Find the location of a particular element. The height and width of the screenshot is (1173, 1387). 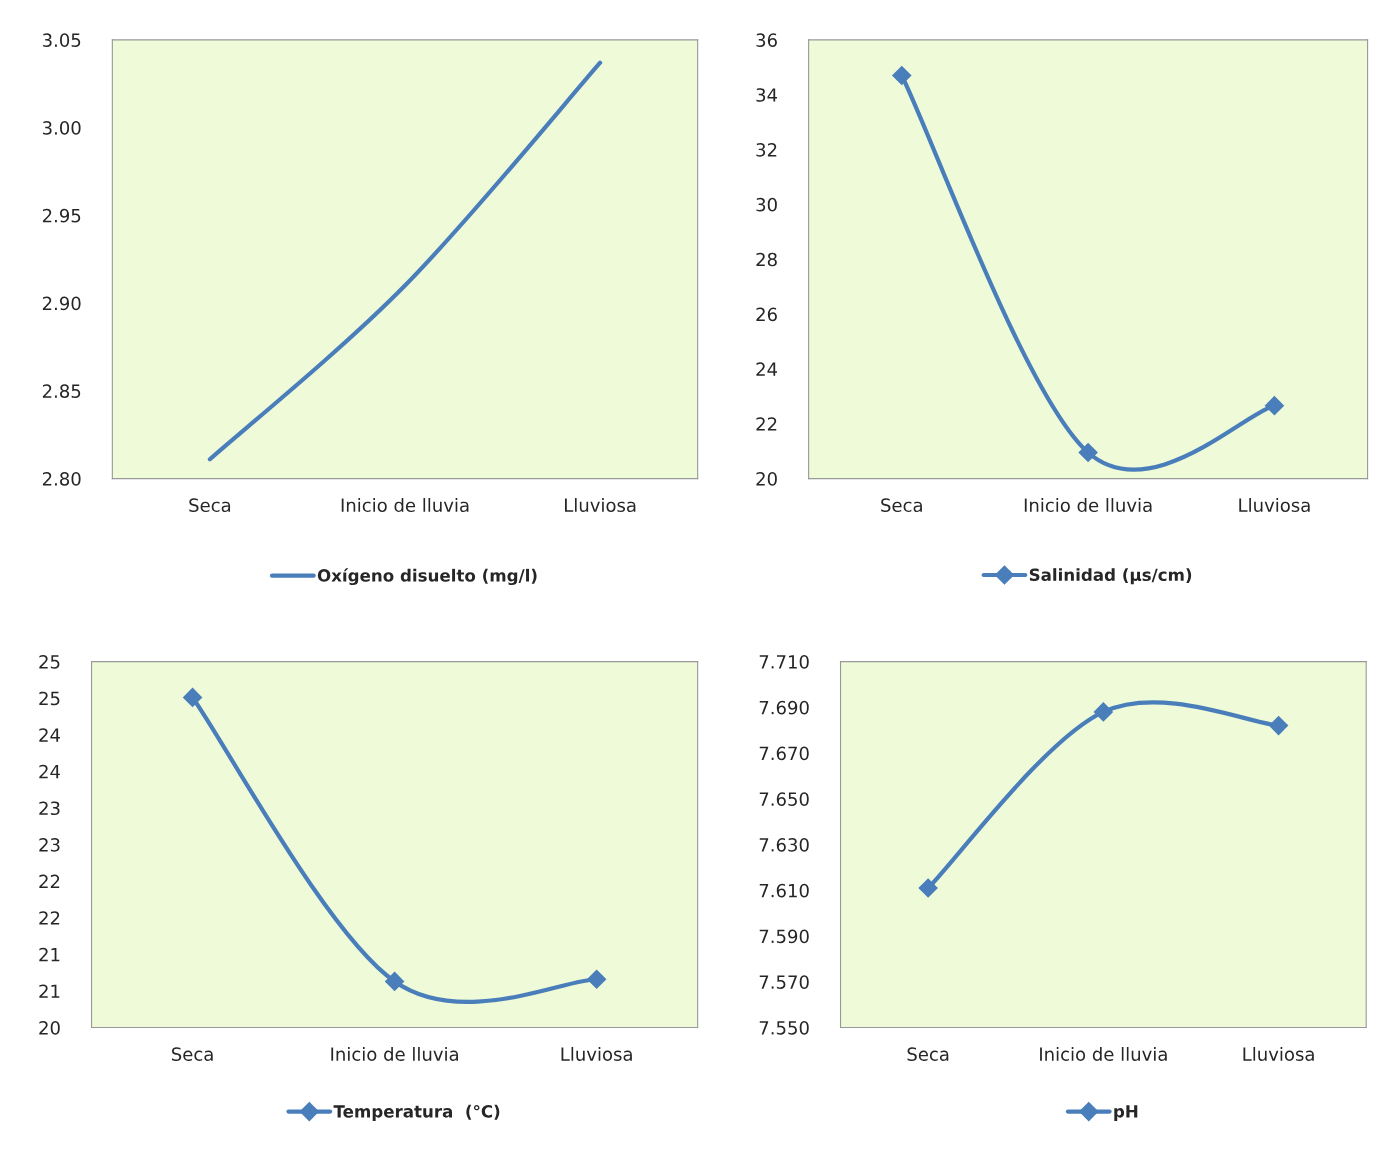

y-tick-label: 32 is located at coordinates (766, 150).